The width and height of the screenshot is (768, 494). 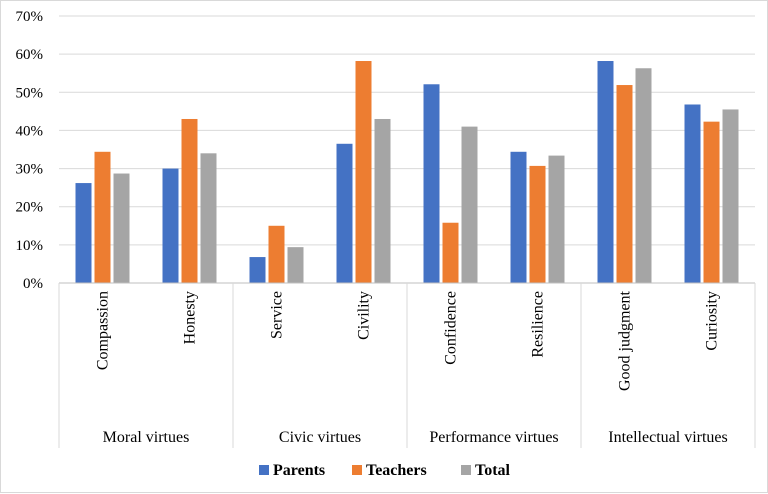 I want to click on bar-parents-civility, so click(x=344, y=213).